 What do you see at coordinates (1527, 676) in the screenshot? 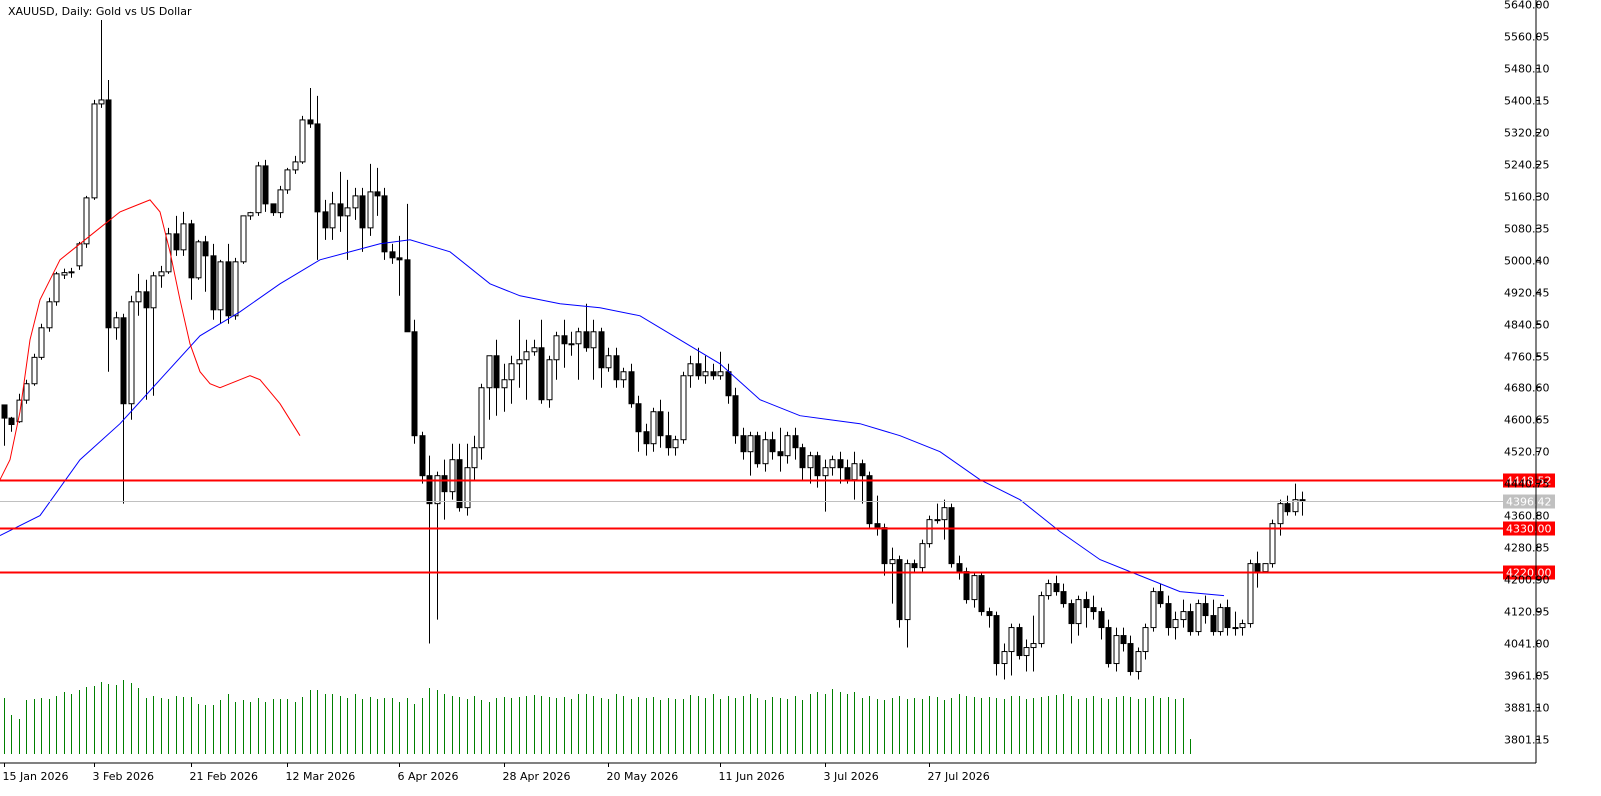
I see `y-tick-label: 3961.05` at bounding box center [1527, 676].